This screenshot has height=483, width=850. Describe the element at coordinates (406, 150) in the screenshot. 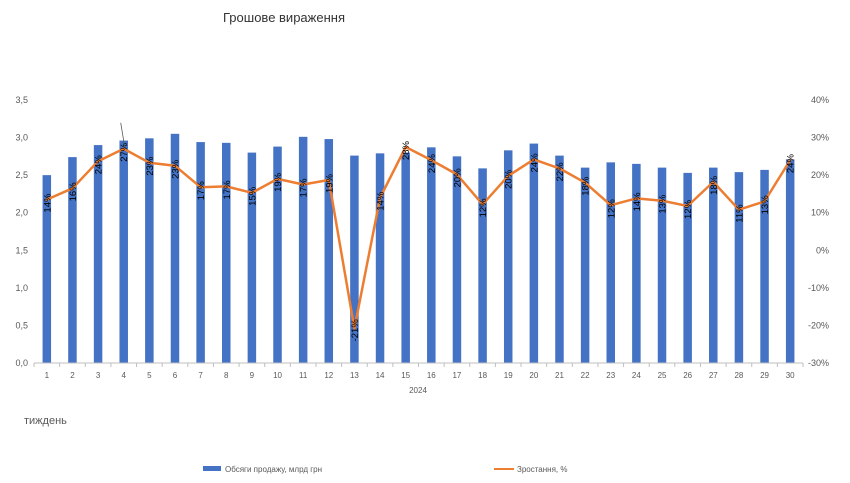

I see `data-label: 28%` at that location.